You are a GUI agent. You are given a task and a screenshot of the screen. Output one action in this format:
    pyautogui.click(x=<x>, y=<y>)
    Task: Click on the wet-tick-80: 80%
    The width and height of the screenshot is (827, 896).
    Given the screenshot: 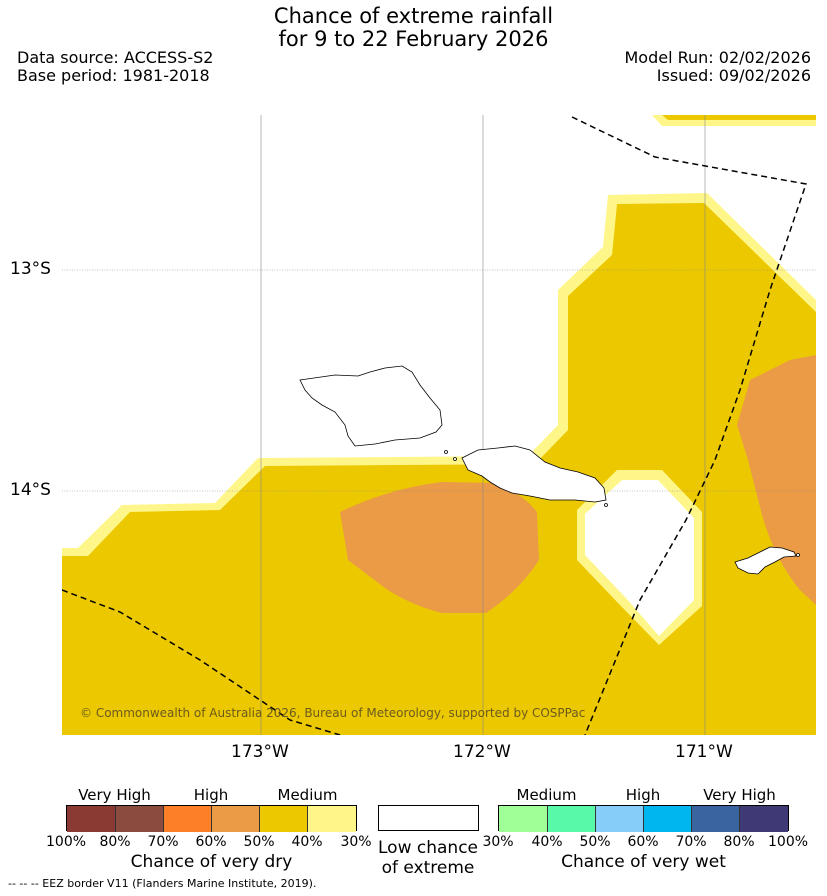 What is the action you would take?
    pyautogui.click(x=739, y=842)
    